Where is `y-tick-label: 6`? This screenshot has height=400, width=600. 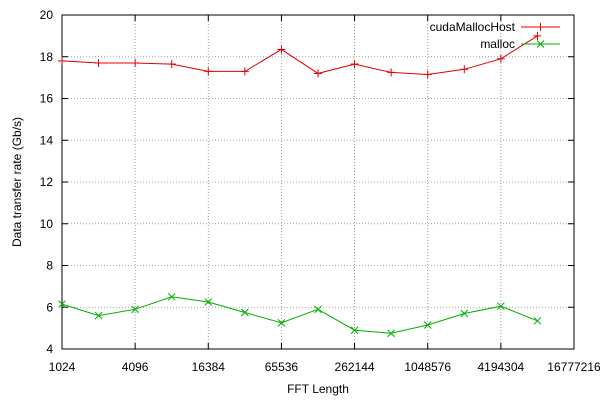 y-tick-label: 6 is located at coordinates (49, 307).